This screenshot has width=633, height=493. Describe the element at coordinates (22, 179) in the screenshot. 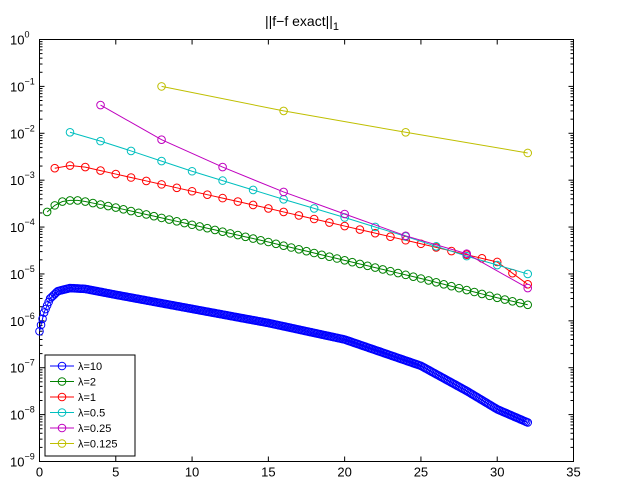

I see `y-tick-label: 10⁻³` at that location.